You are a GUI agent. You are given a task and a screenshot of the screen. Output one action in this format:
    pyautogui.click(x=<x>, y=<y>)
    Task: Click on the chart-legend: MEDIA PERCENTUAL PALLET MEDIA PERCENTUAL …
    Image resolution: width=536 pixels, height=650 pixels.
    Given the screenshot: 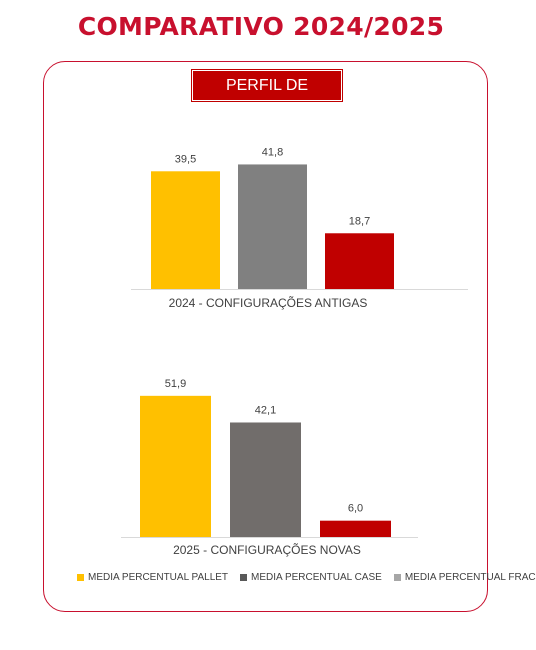 What is the action you would take?
    pyautogui.click(x=306, y=577)
    